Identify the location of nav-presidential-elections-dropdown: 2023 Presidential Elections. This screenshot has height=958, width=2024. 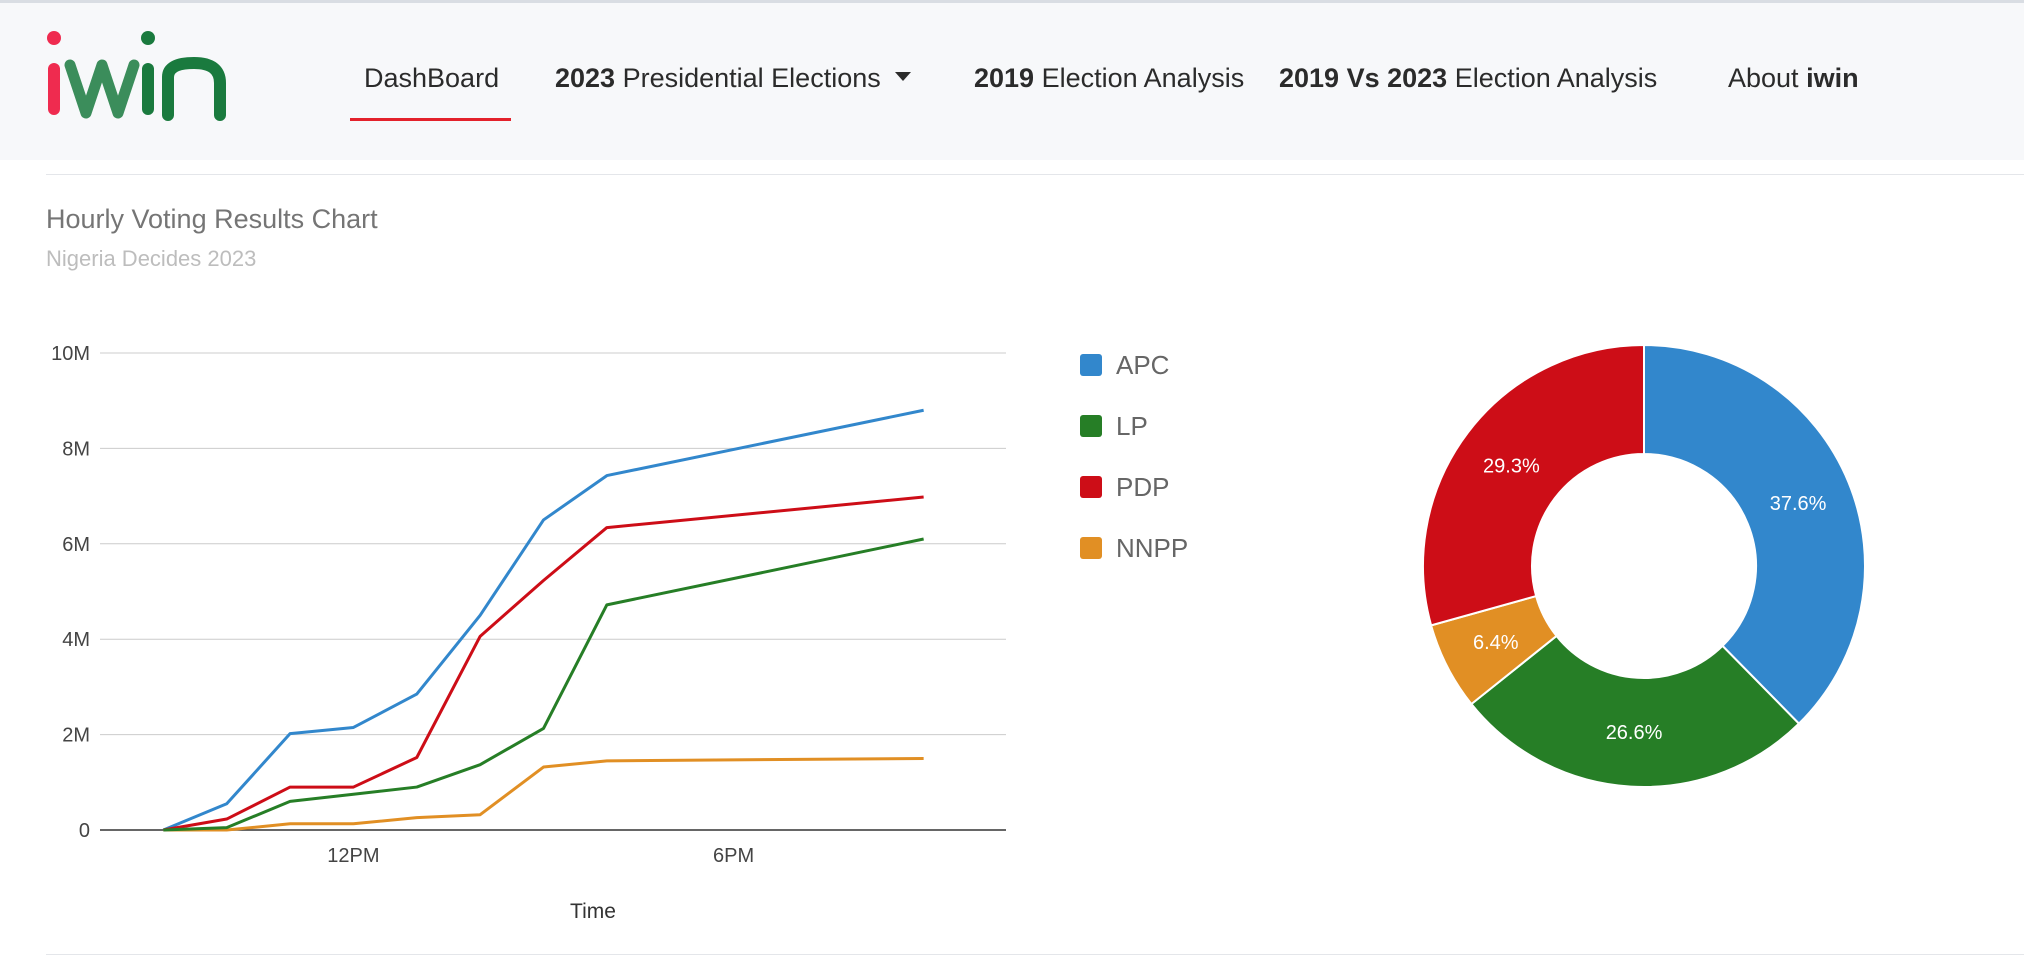
(733, 85).